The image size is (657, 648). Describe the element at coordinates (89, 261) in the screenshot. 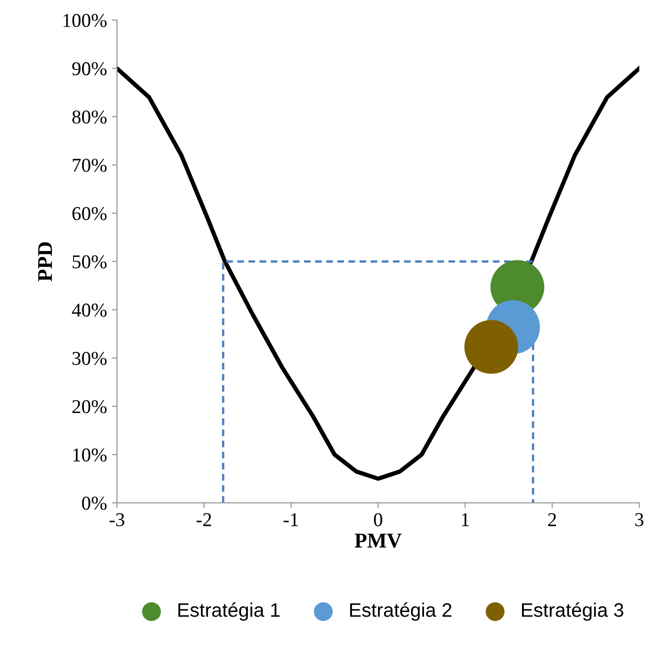

I see `y-tick-label: 50%` at that location.